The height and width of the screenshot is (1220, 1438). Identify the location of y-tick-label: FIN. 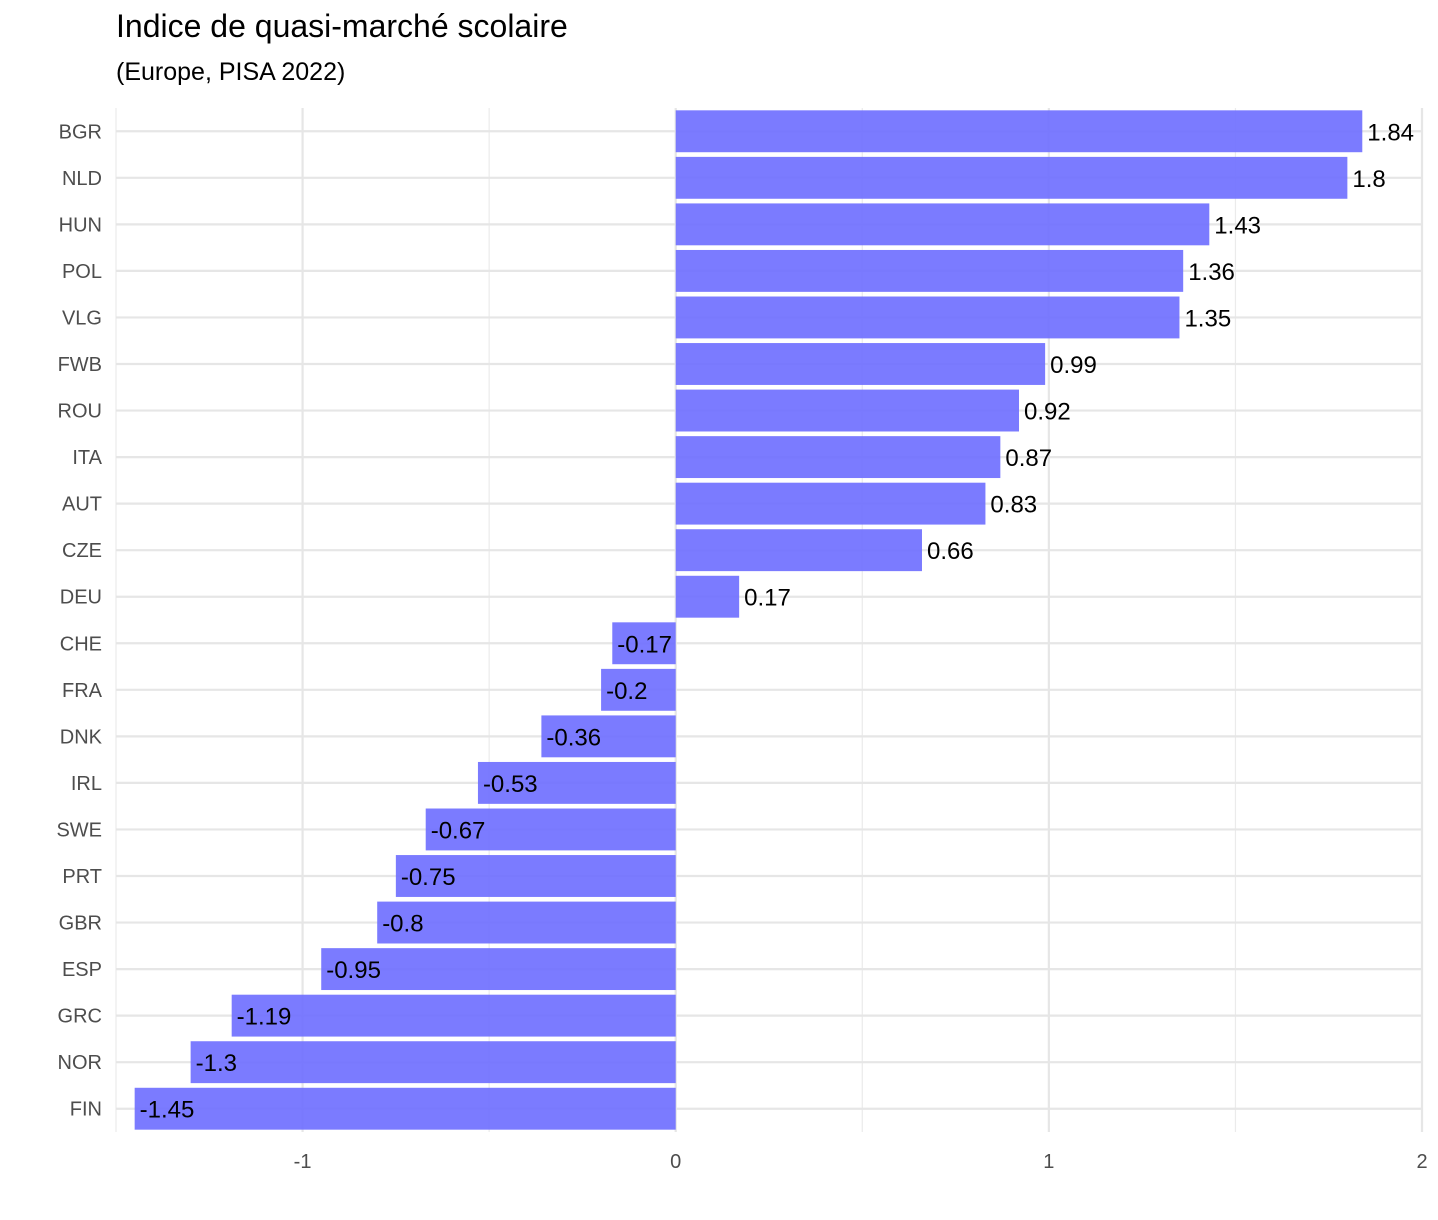
(86, 1110).